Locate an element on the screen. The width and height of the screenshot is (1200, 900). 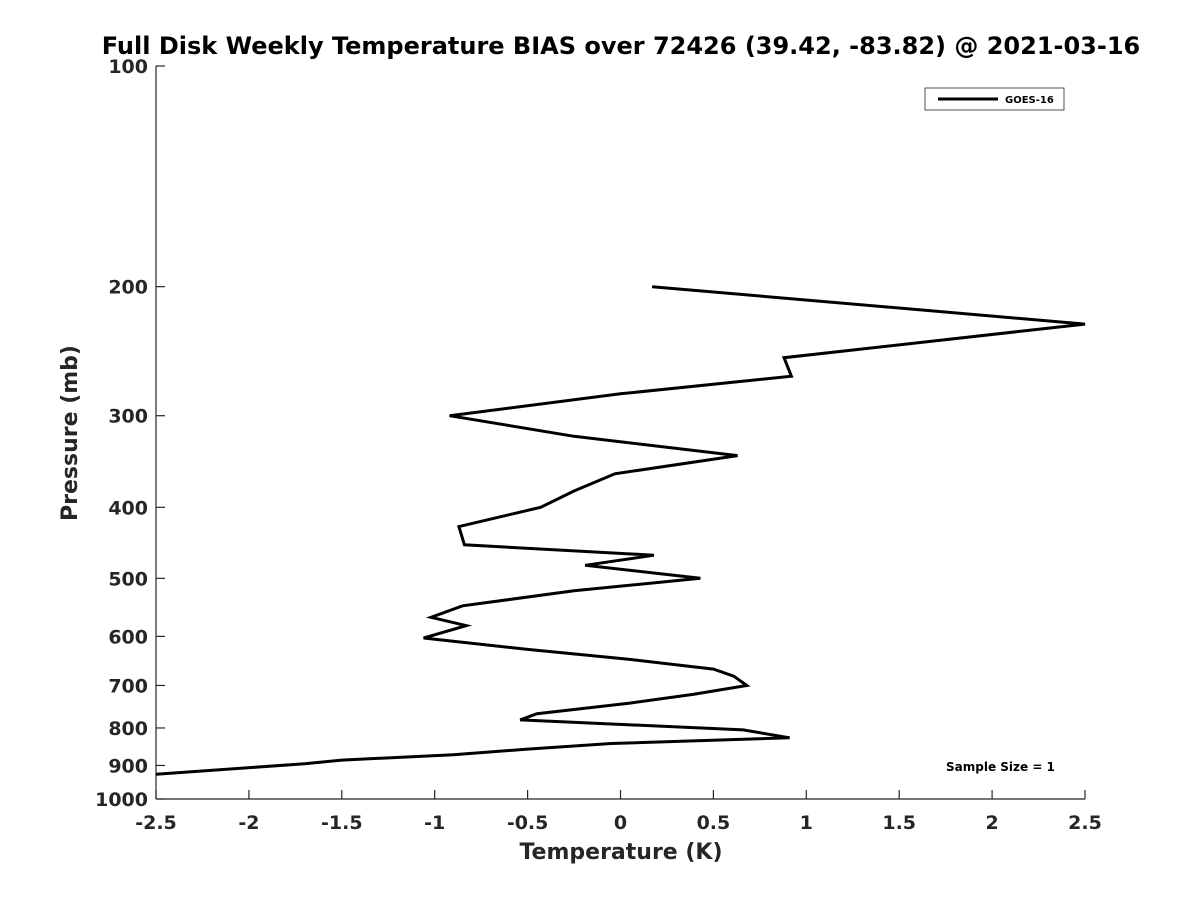
legend-entry-goes16: GOES-16 is located at coordinates (1029, 100).